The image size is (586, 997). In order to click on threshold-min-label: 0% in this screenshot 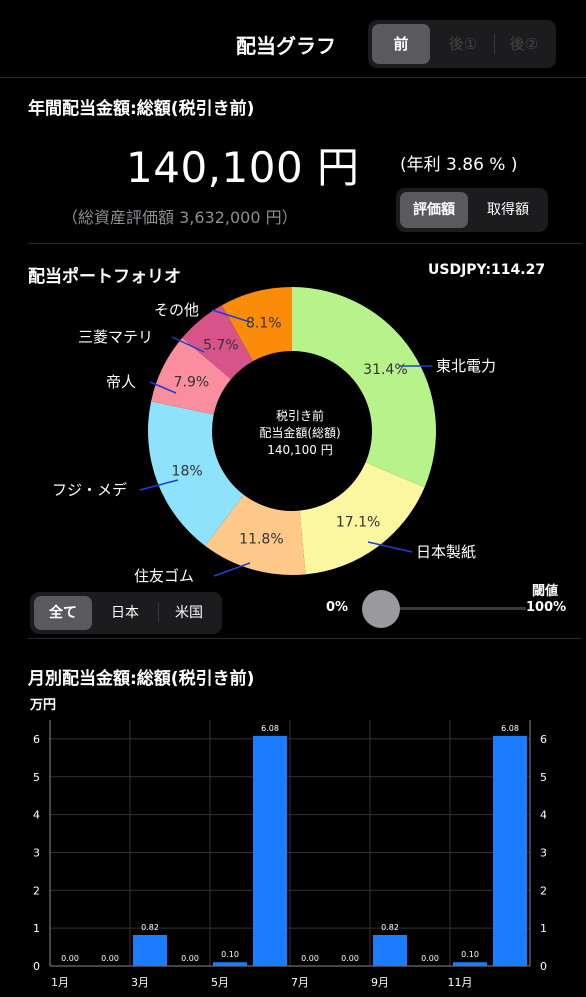, I will do `click(337, 607)`.